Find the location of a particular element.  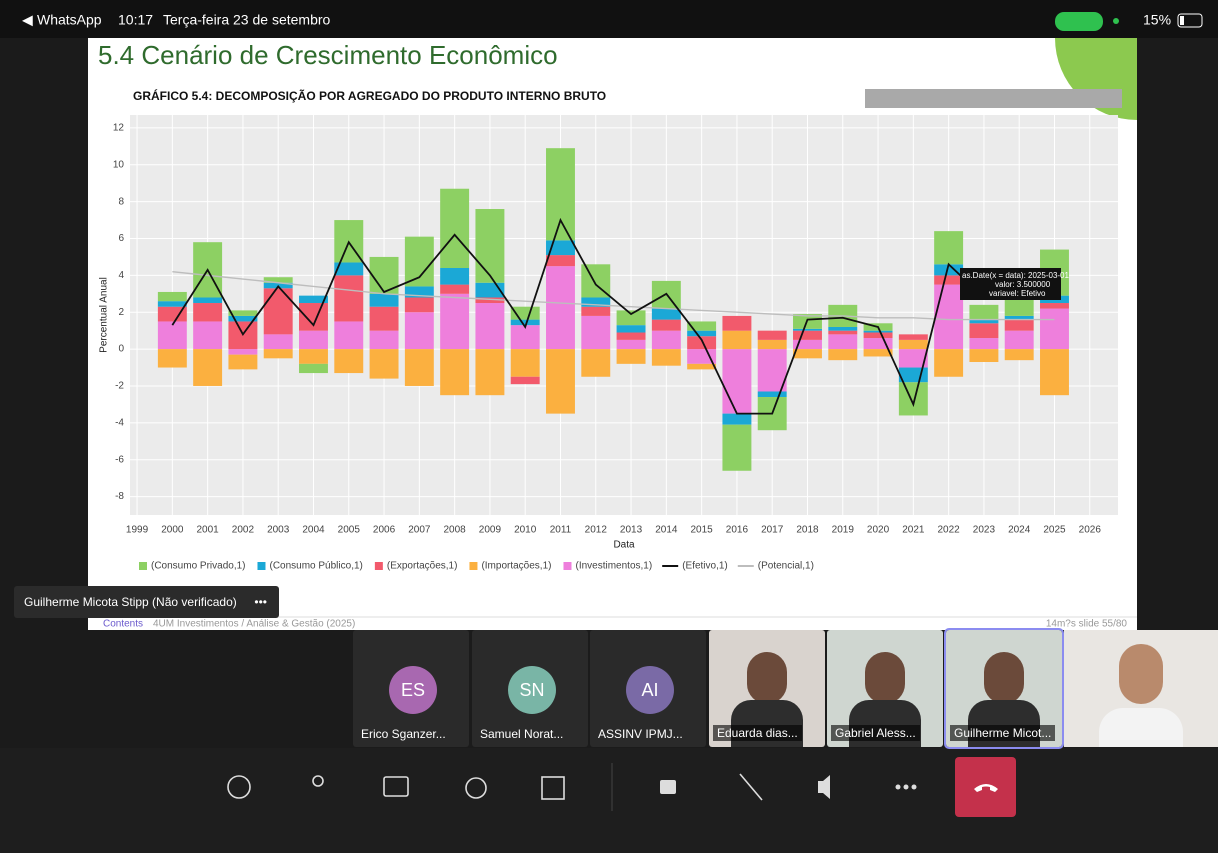

battery-text: 15% is located at coordinates (1157, 20).